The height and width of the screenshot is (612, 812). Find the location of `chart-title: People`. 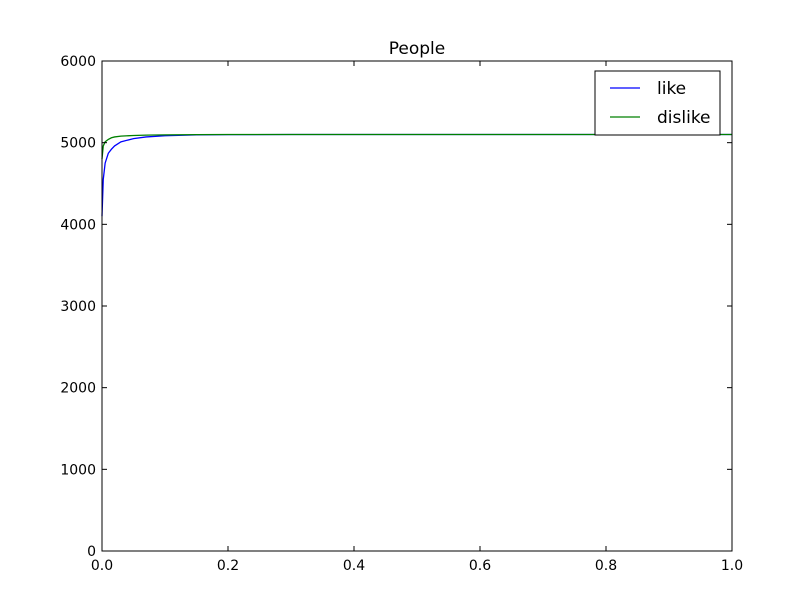

chart-title: People is located at coordinates (417, 49).